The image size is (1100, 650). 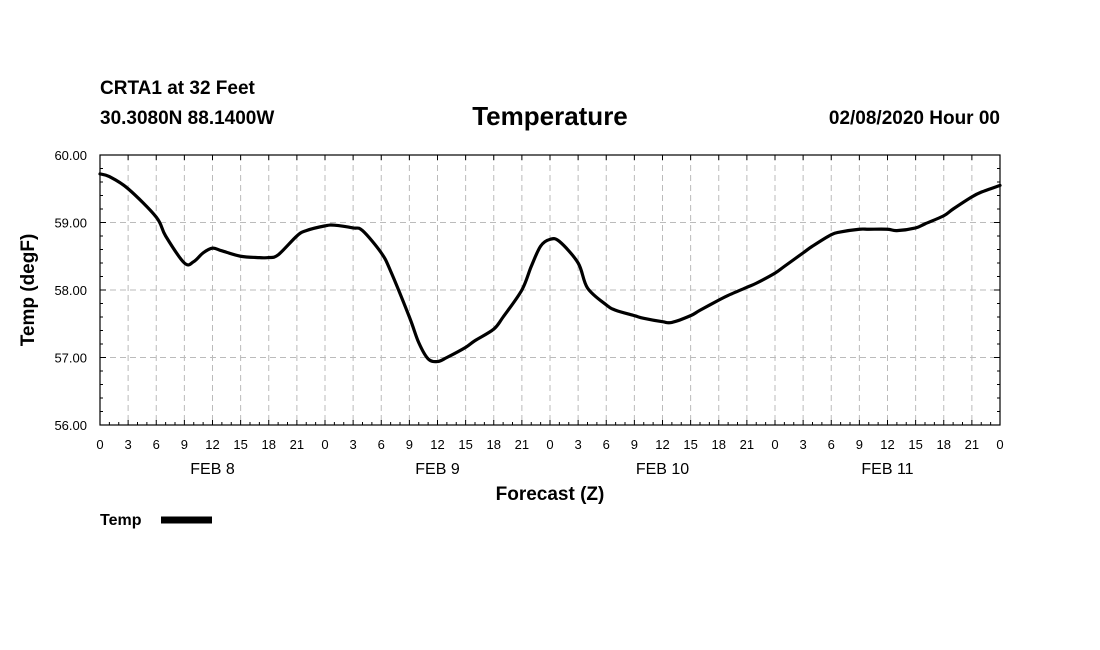 I want to click on station-label: CRTA1 at 32 Feet, so click(x=178, y=88).